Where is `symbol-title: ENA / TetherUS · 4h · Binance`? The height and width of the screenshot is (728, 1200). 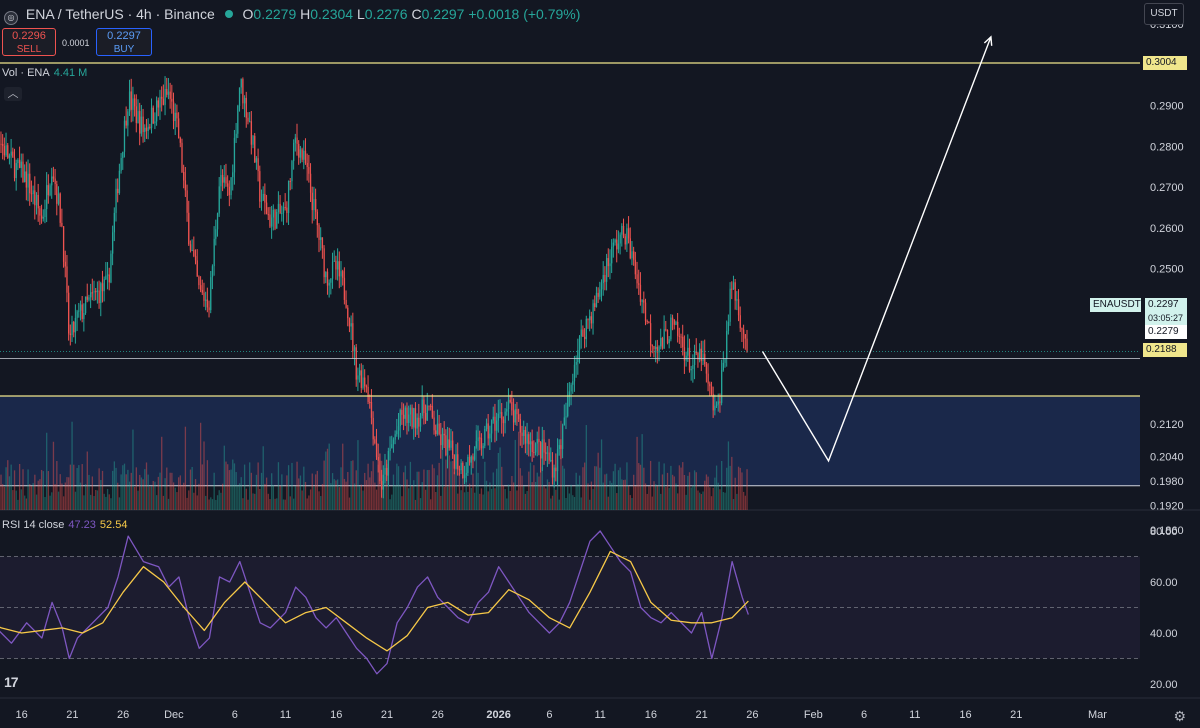 symbol-title: ENA / TetherUS · 4h · Binance is located at coordinates (120, 14).